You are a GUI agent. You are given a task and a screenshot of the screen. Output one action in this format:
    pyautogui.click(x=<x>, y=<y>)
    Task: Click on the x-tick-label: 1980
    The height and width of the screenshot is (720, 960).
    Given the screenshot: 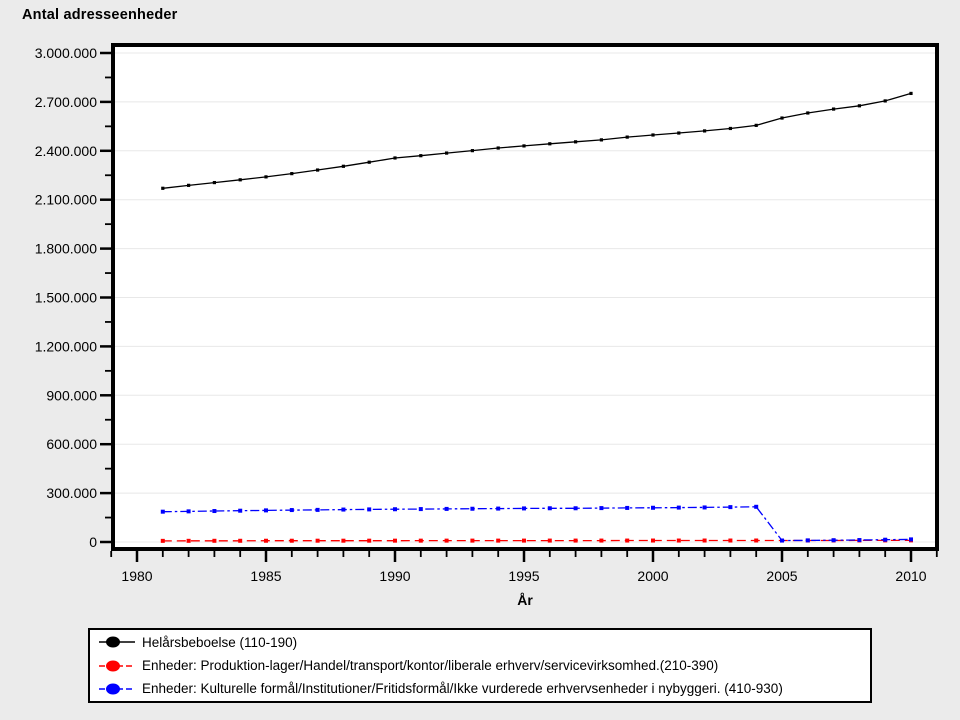 What is the action you would take?
    pyautogui.click(x=136, y=576)
    